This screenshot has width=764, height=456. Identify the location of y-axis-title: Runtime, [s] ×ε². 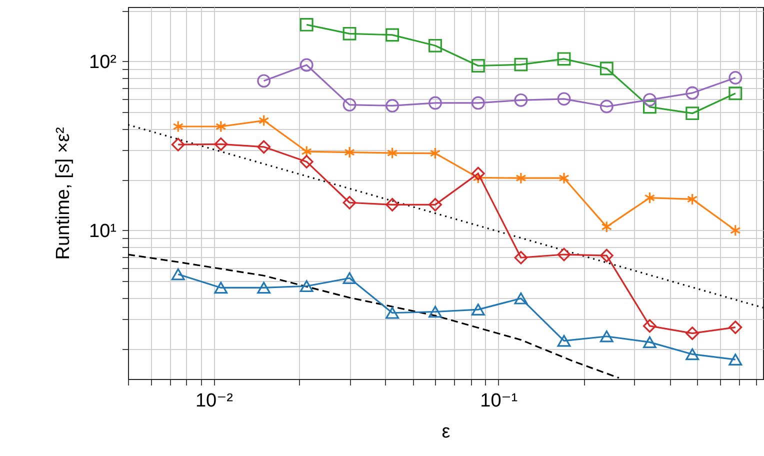
(63, 193).